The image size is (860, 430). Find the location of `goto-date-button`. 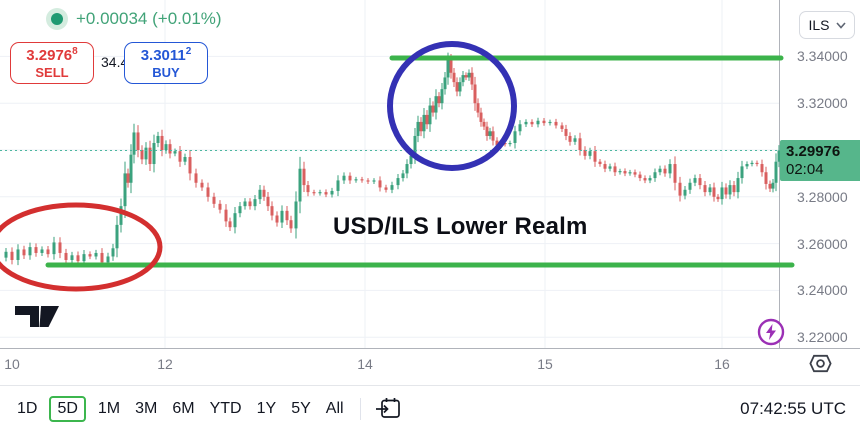

goto-date-button is located at coordinates (388, 408).